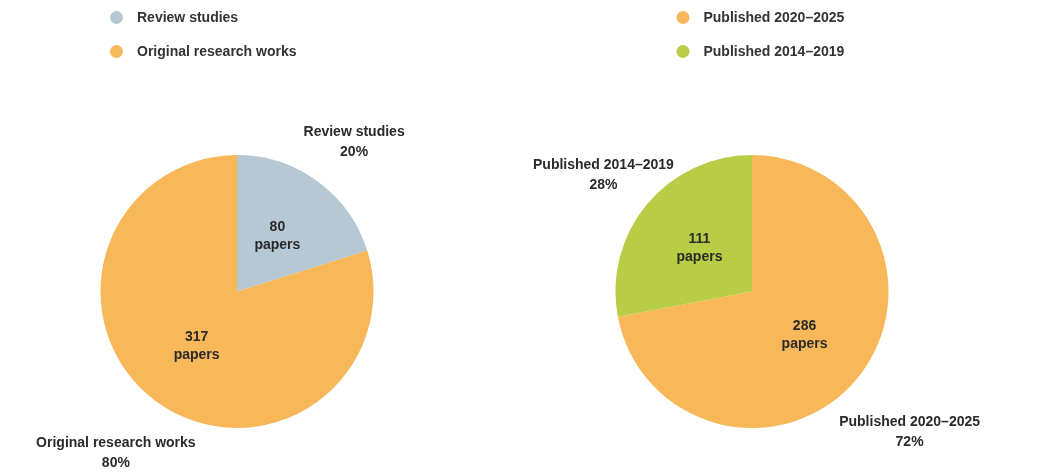 Image resolution: width=1058 pixels, height=473 pixels. What do you see at coordinates (115, 461) in the screenshot?
I see `text: 80%` at bounding box center [115, 461].